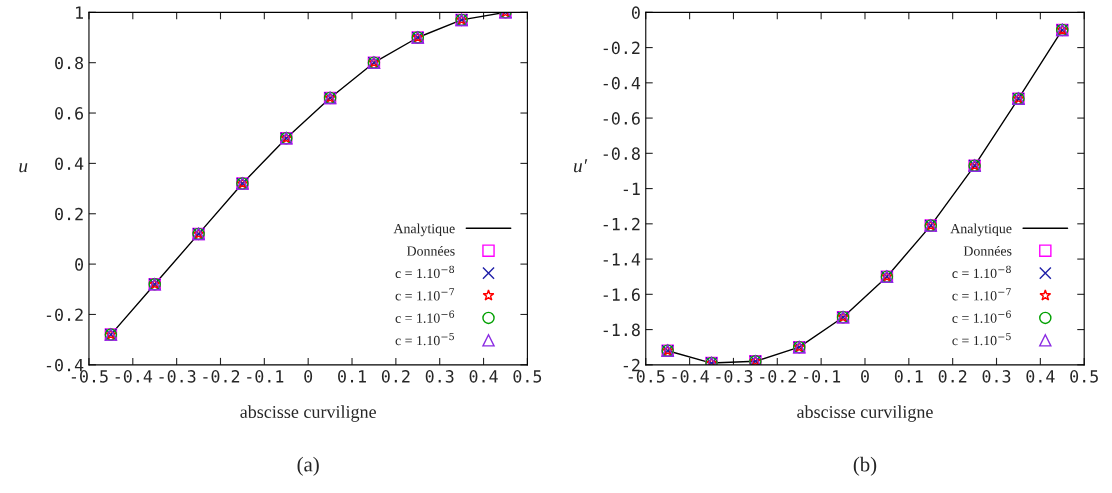 The width and height of the screenshot is (1112, 493). I want to click on y-tick-label: 0.4, so click(69, 164).